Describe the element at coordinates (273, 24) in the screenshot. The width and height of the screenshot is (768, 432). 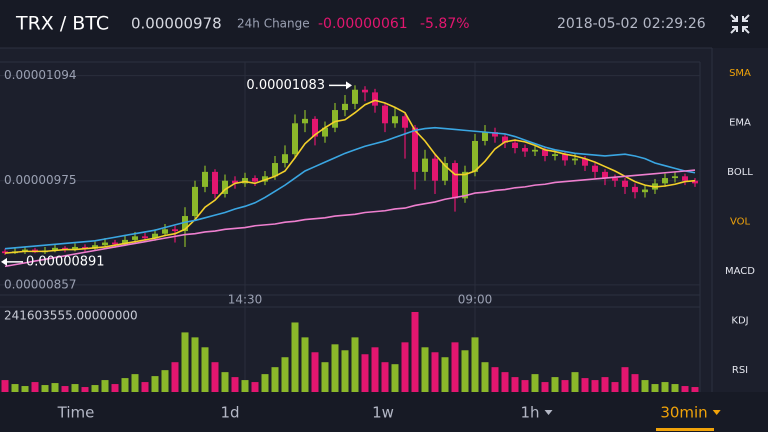
I see `change-label: 24h Change` at that location.